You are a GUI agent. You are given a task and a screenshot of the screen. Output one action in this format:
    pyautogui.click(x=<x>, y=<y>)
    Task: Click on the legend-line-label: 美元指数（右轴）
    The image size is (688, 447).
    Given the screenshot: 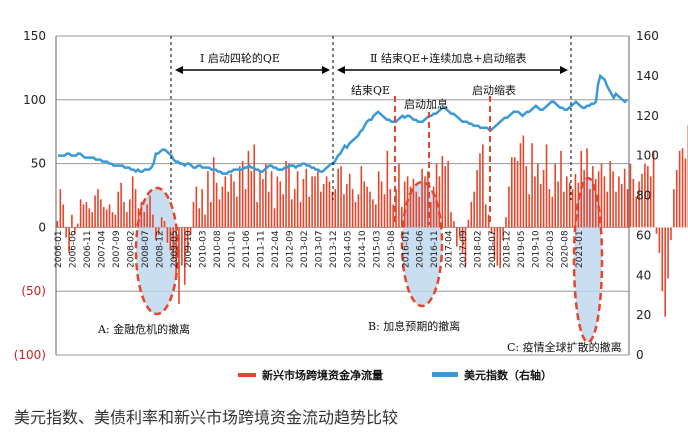 What is the action you would take?
    pyautogui.click(x=508, y=375)
    